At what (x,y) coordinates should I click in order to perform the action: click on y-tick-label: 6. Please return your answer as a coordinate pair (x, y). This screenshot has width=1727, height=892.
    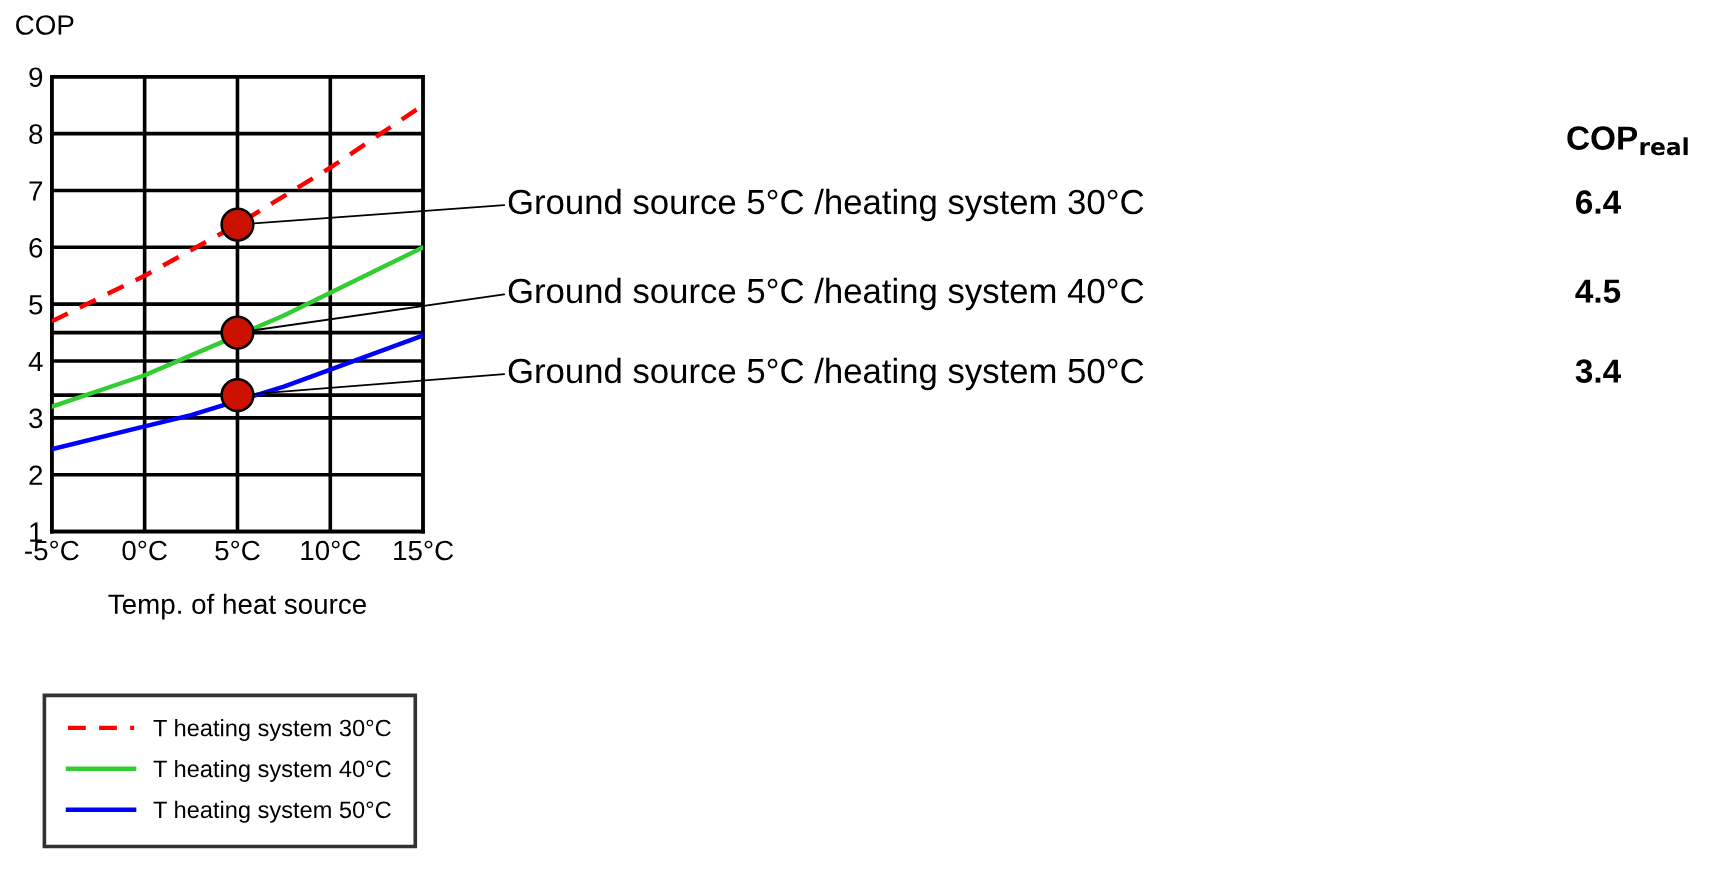
    Looking at the image, I should click on (36, 247).